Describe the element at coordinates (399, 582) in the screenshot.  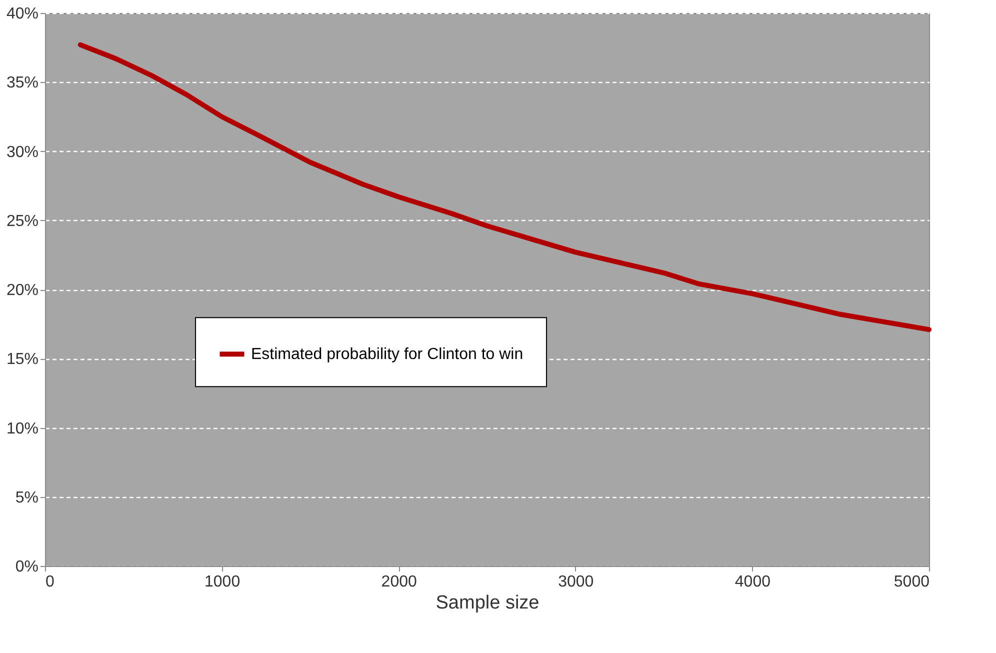
I see `x-tick-label: 2000` at that location.